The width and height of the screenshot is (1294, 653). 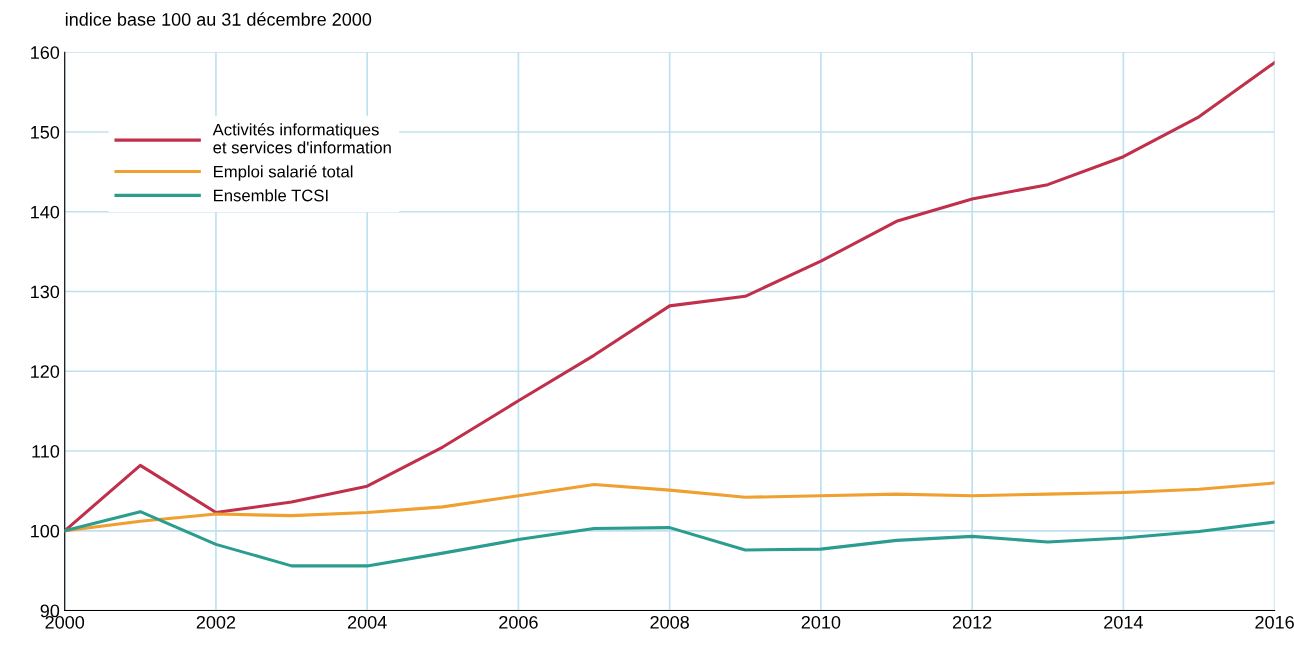 I want to click on x-tick-label: 2010, so click(x=821, y=622).